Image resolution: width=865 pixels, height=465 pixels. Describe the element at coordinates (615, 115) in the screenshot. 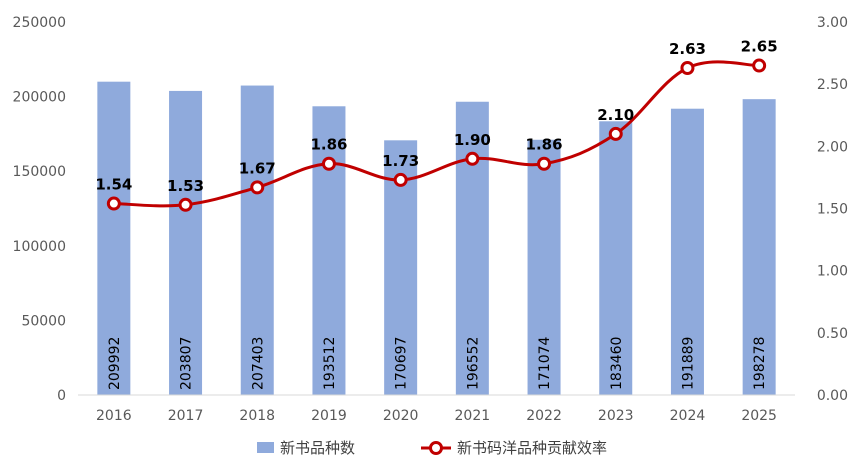

I see `line-value-label: 2.10` at that location.